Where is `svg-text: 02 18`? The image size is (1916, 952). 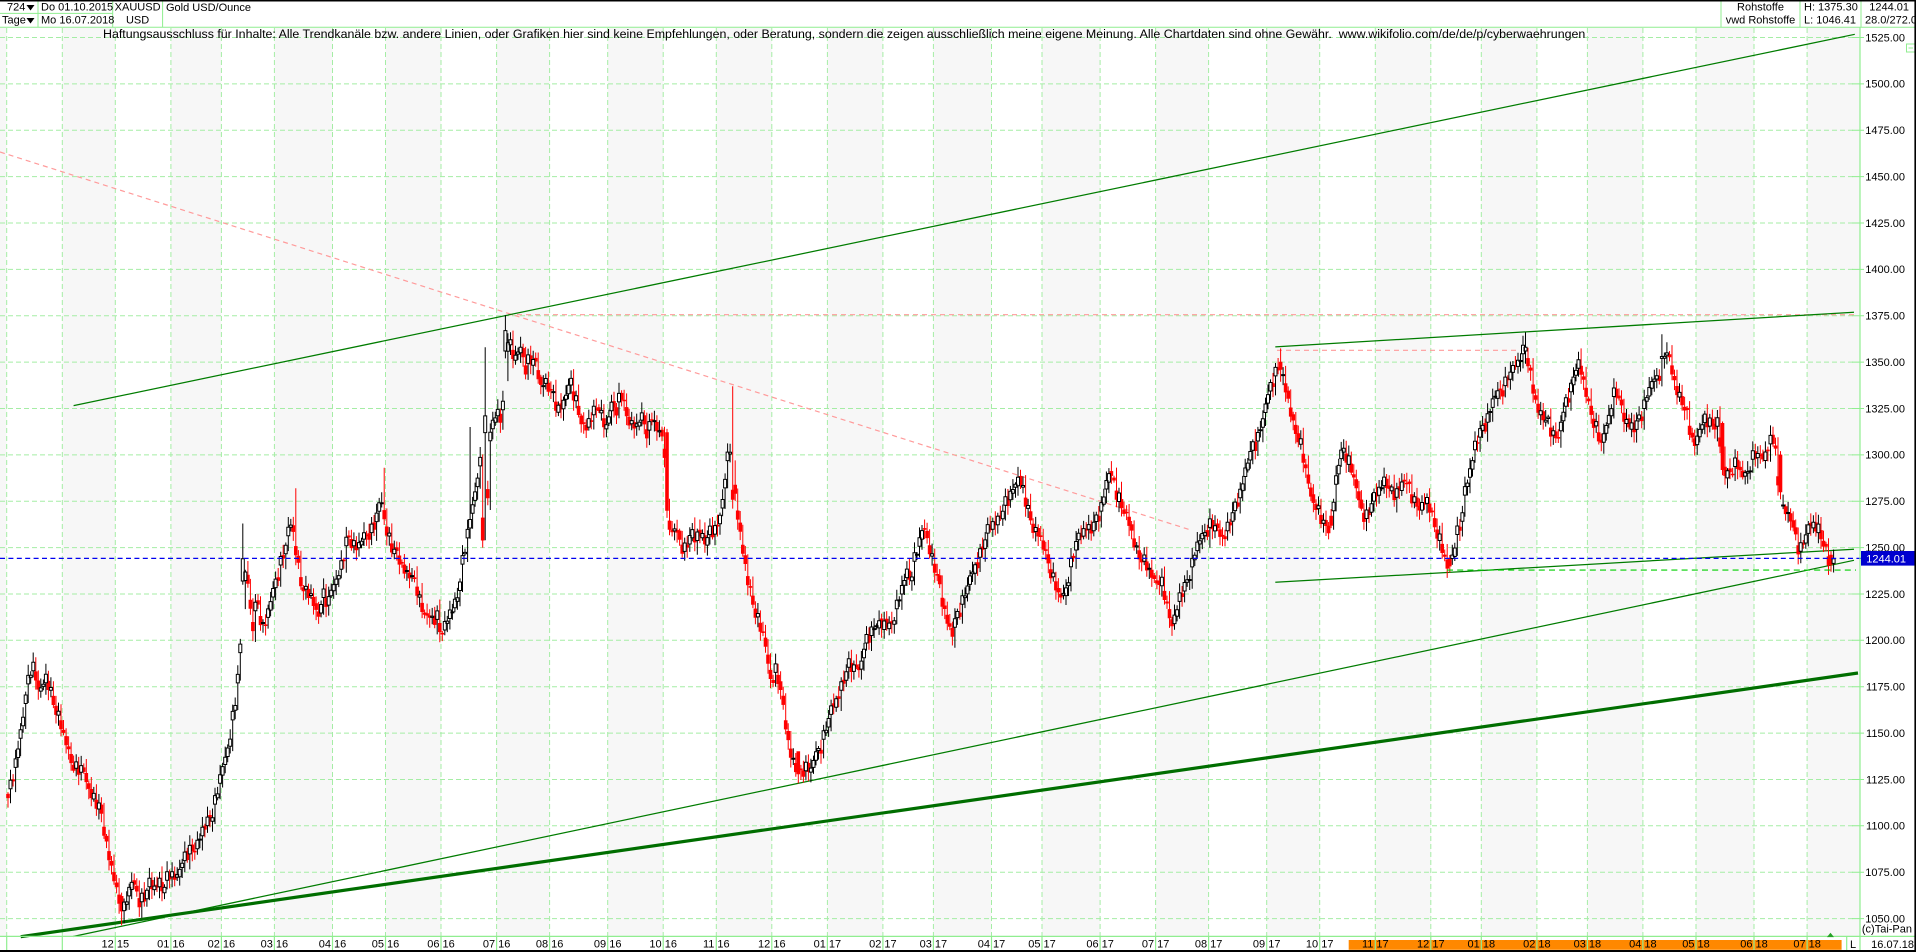 svg-text: 02 18 is located at coordinates (1537, 945).